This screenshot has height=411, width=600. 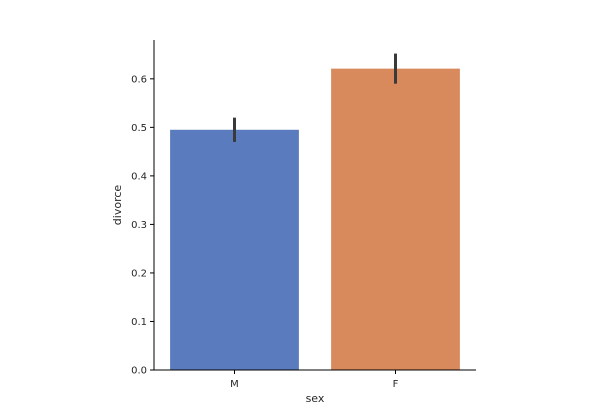 I want to click on y-axis-label: divorce, so click(x=117, y=205).